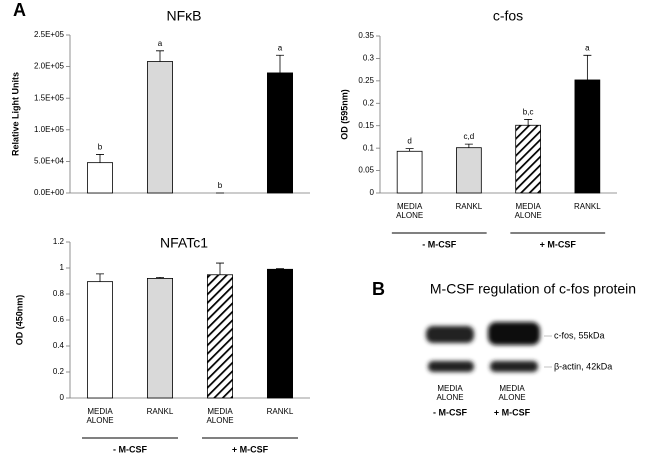 Image resolution: width=662 pixels, height=459 pixels. What do you see at coordinates (366, 80) in the screenshot?
I see `y-tick-label: 0.25` at bounding box center [366, 80].